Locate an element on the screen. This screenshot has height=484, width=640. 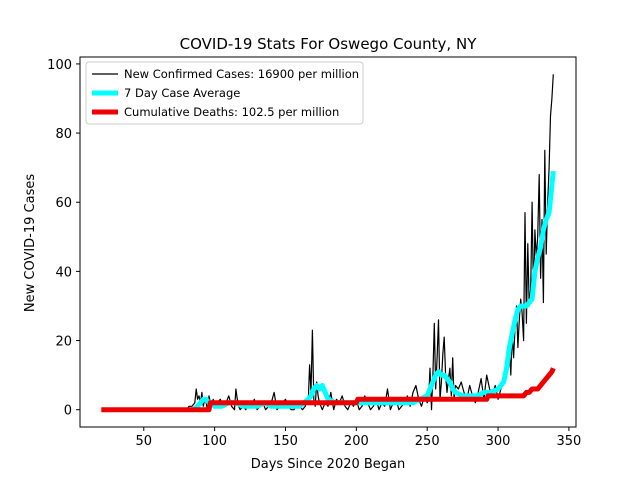
chart-title: COVID-19 Stats For Oswego County, NY is located at coordinates (329, 44).